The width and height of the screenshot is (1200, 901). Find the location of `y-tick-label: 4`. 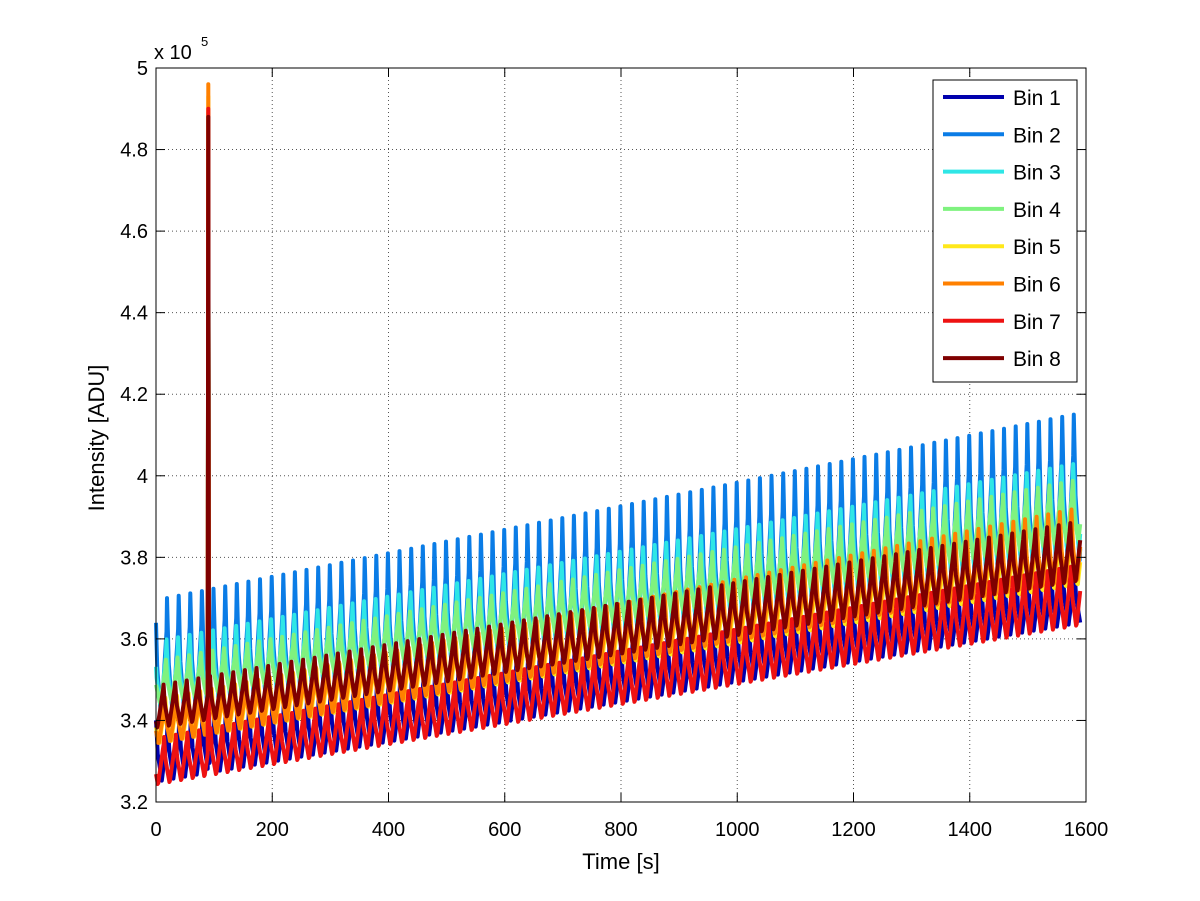

y-tick-label: 4 is located at coordinates (142, 477).